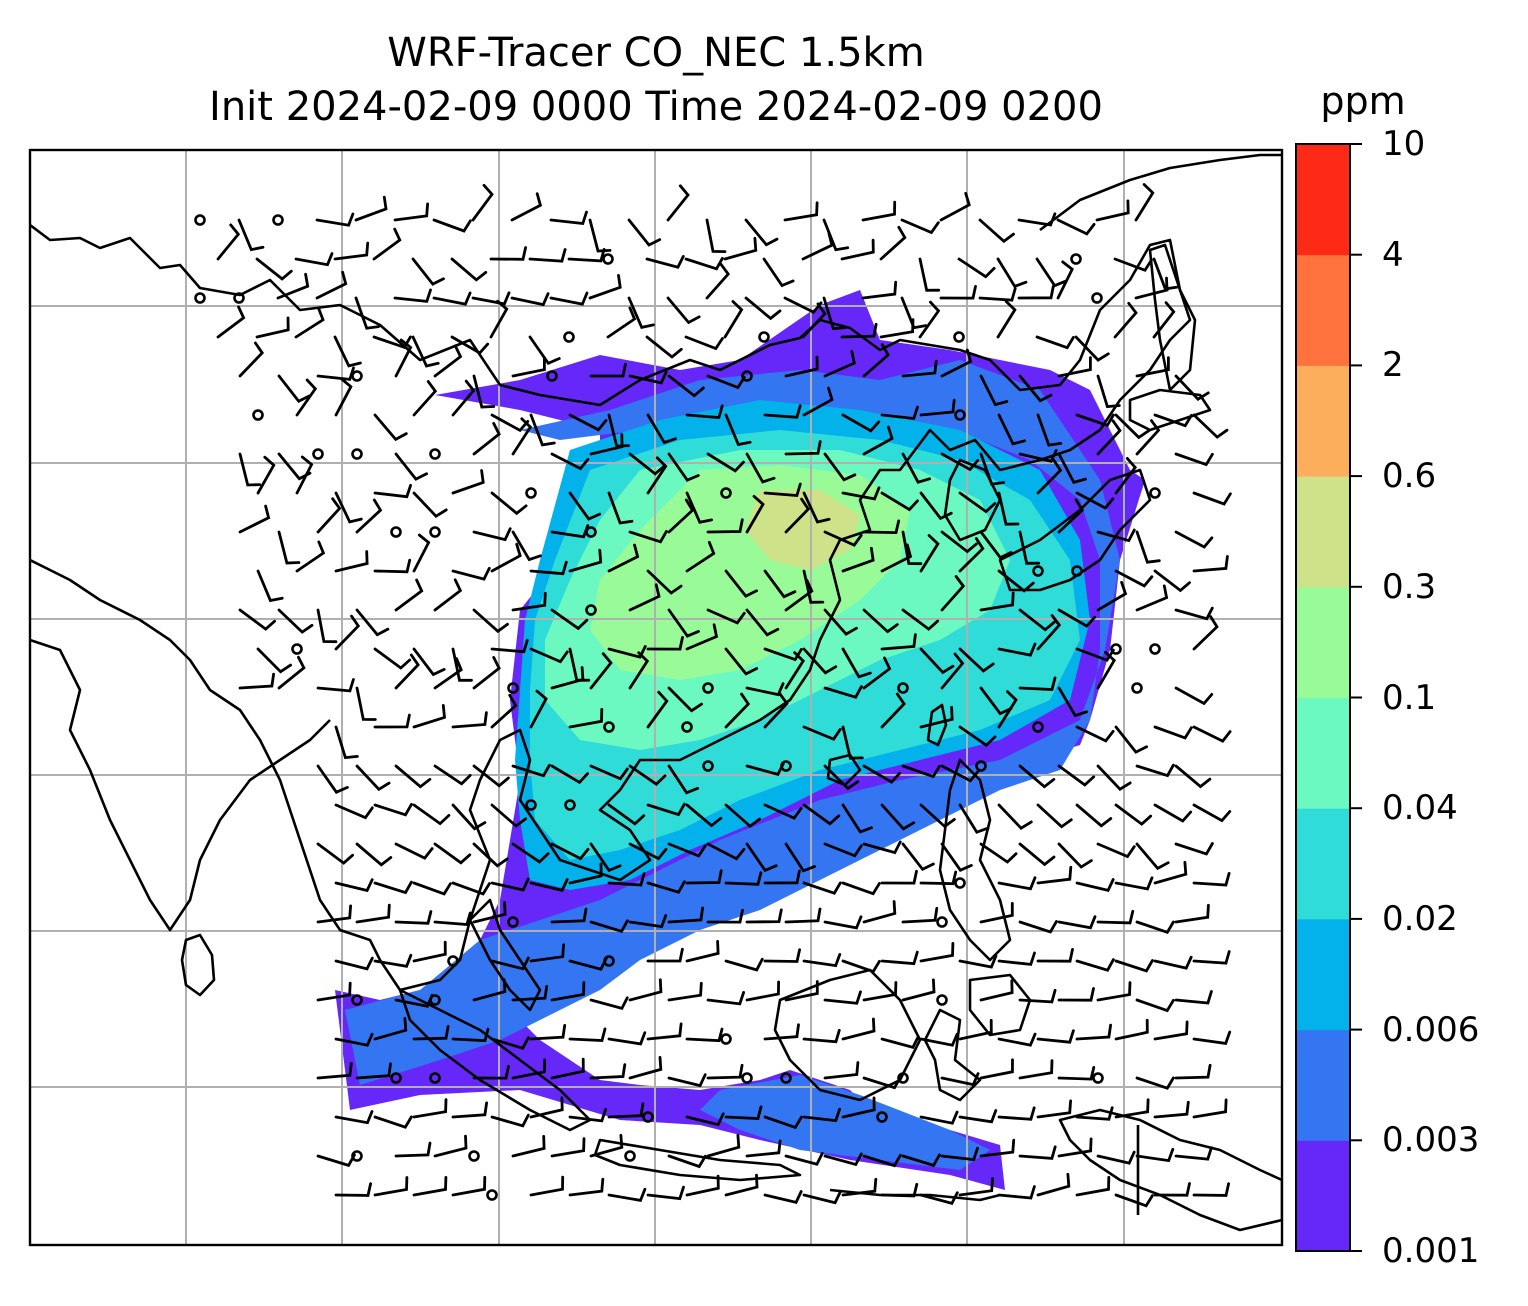 The image size is (1528, 1306). Describe the element at coordinates (495, 1060) in the screenshot. I see `coastline-sumatra` at that location.